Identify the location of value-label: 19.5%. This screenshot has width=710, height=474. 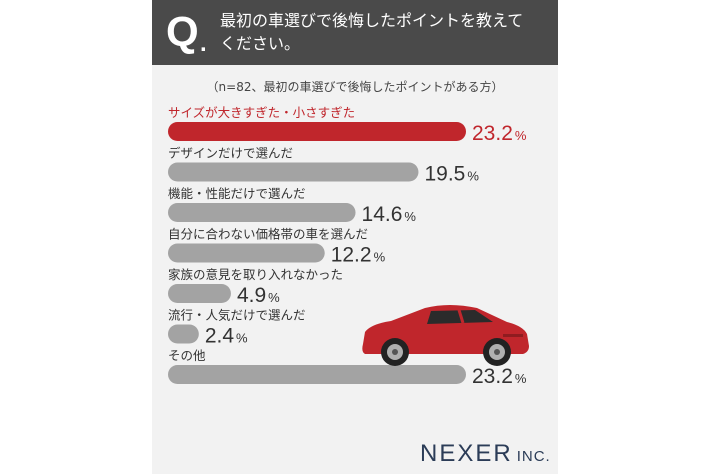
(451, 174).